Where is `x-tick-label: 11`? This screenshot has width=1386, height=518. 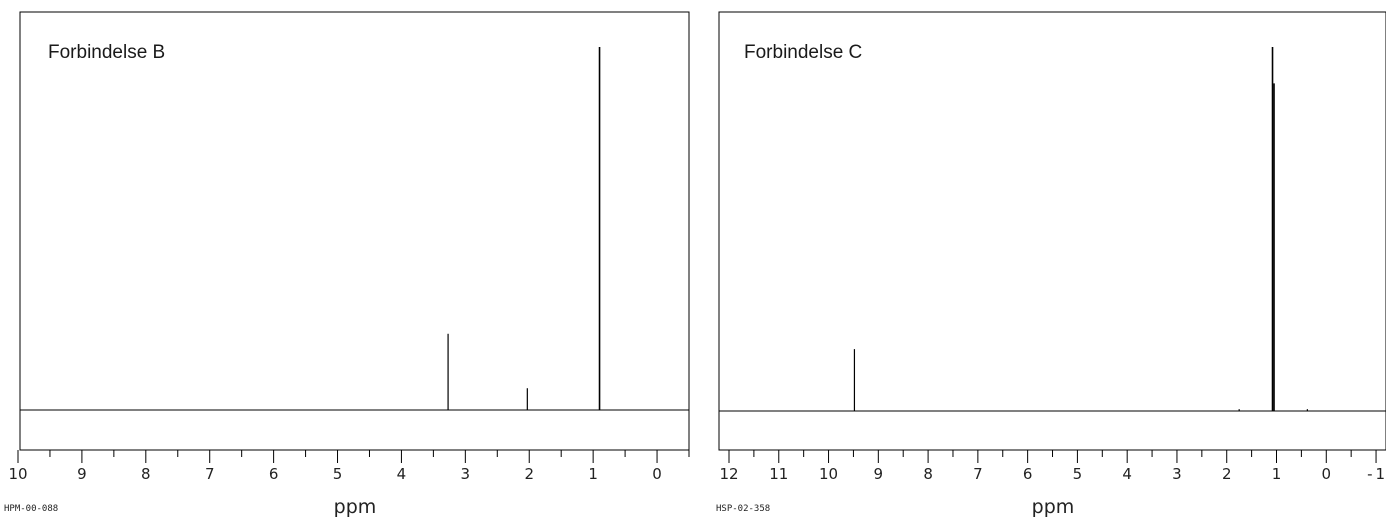 x-tick-label: 11 is located at coordinates (778, 474).